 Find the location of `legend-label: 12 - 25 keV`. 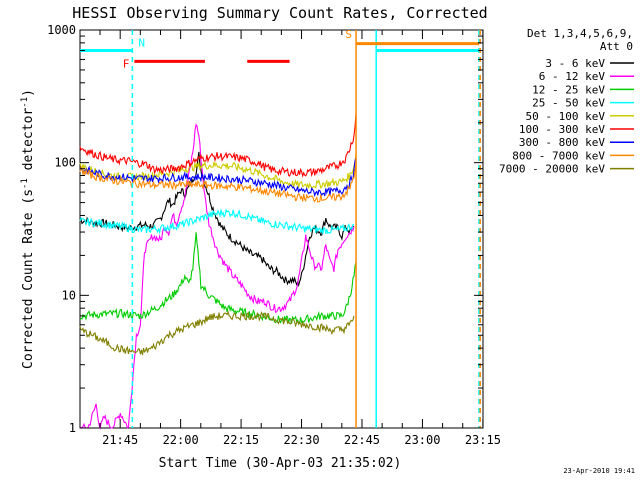

legend-label: 12 - 25 keV is located at coordinates (568, 89).